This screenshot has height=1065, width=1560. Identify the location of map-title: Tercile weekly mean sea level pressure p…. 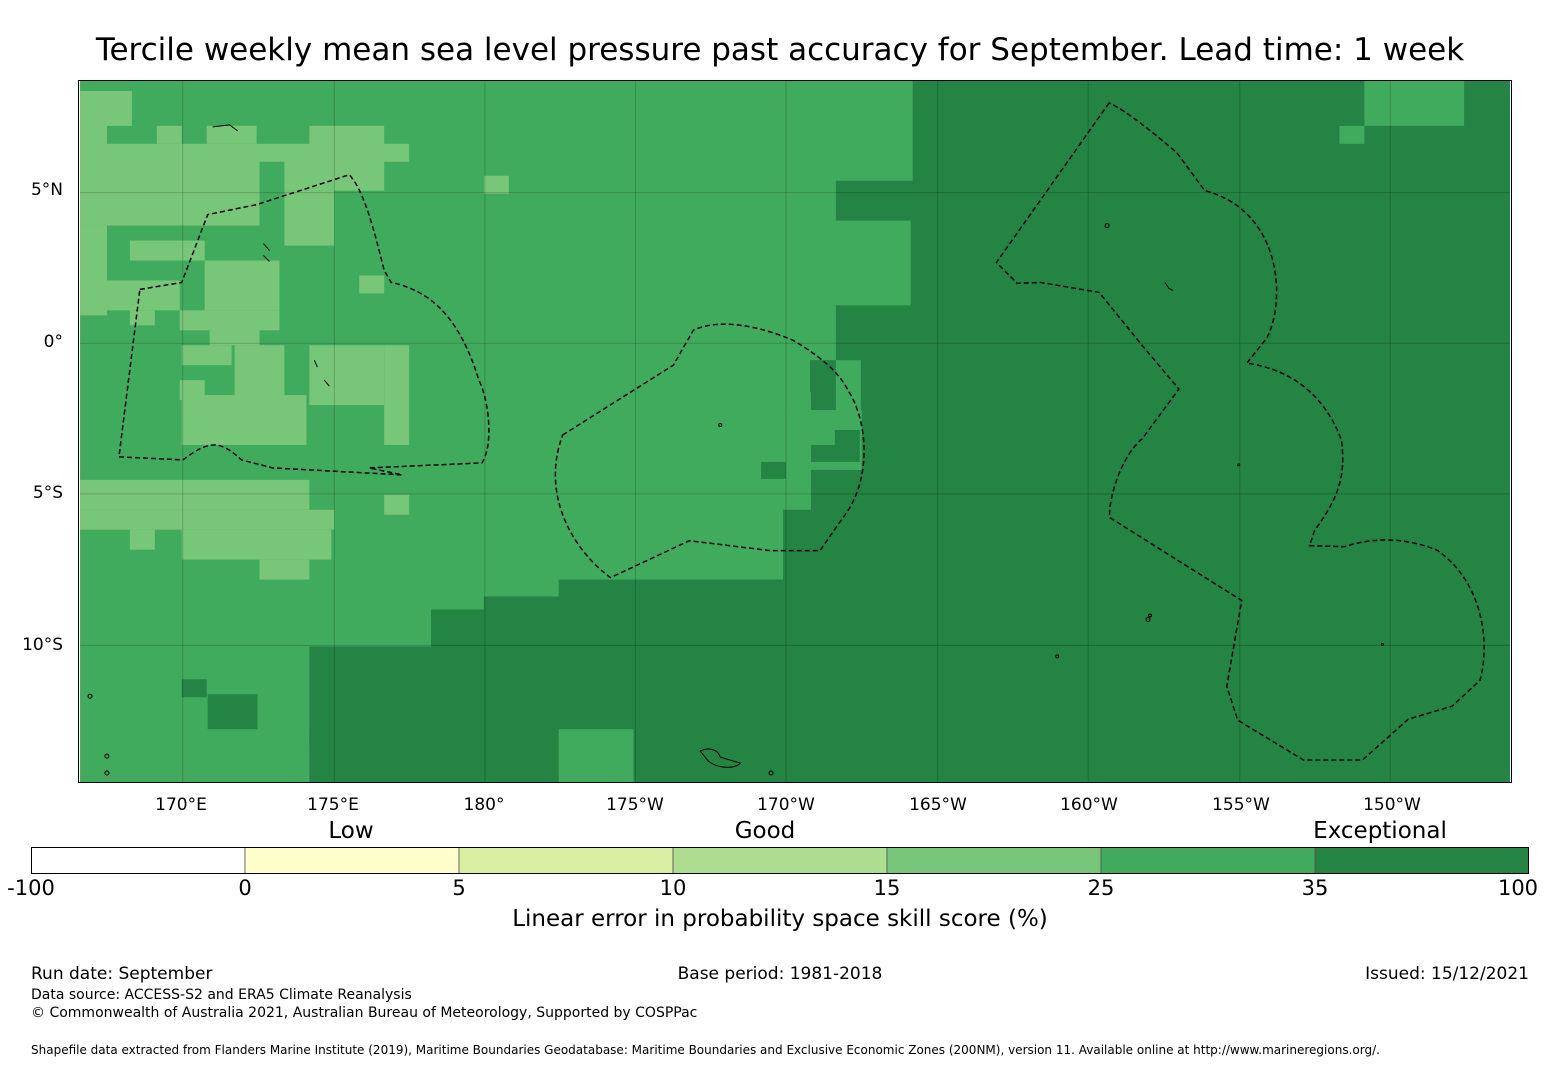
(780, 50).